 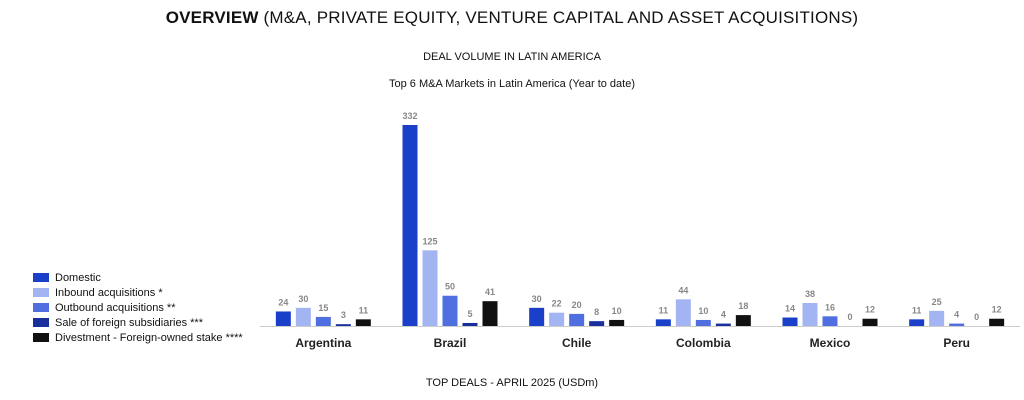 I want to click on value-label-argentina-series-0: 24, so click(x=283, y=302).